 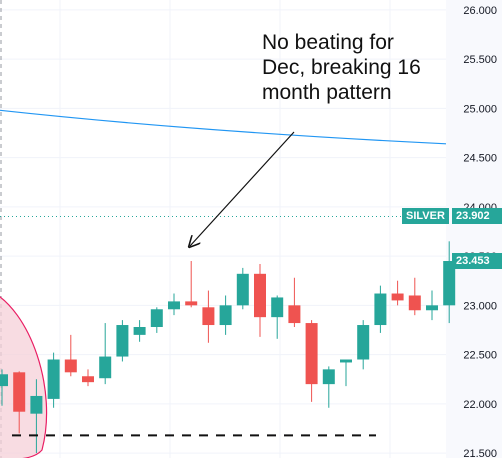 I want to click on y-tick-label: 25.500, so click(x=480, y=60).